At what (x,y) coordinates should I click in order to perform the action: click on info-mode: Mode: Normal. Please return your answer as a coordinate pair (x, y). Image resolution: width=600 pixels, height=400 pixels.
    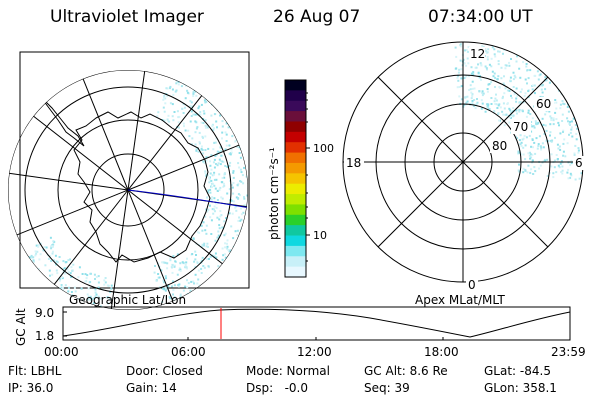
    Looking at the image, I should click on (288, 371).